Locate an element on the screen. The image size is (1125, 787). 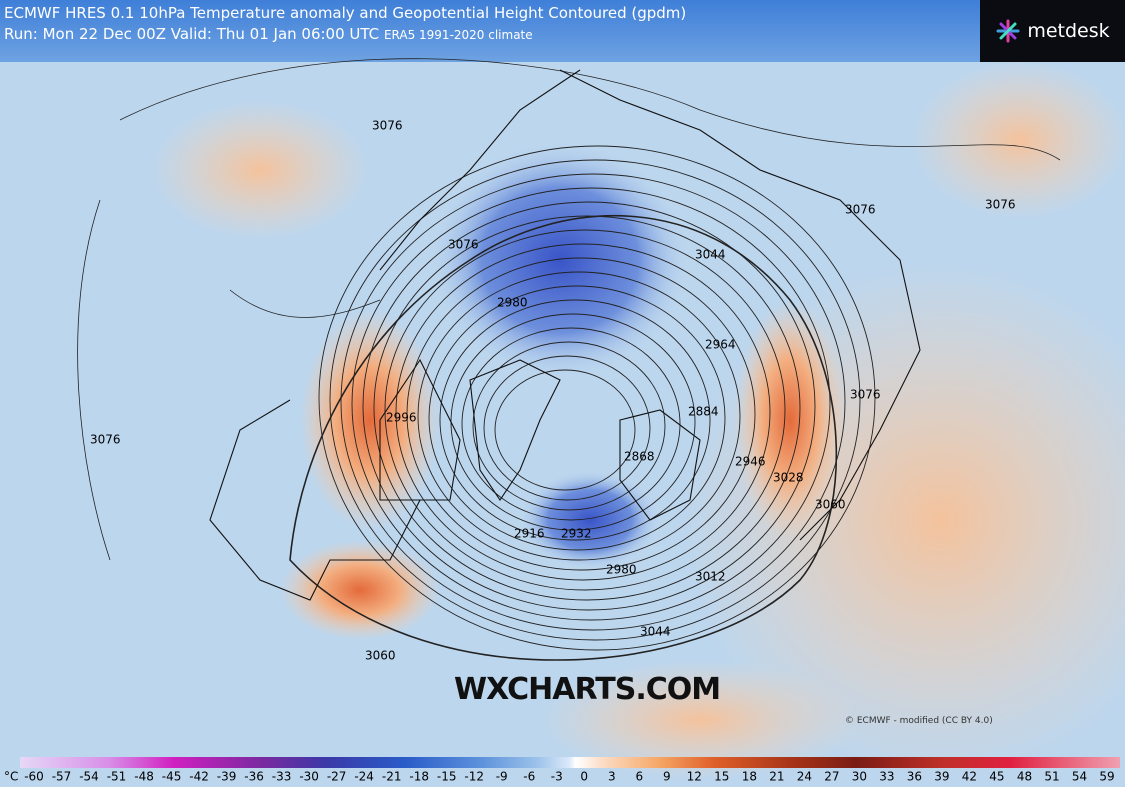
colorbar-tick-label: -33 is located at coordinates (282, 777).